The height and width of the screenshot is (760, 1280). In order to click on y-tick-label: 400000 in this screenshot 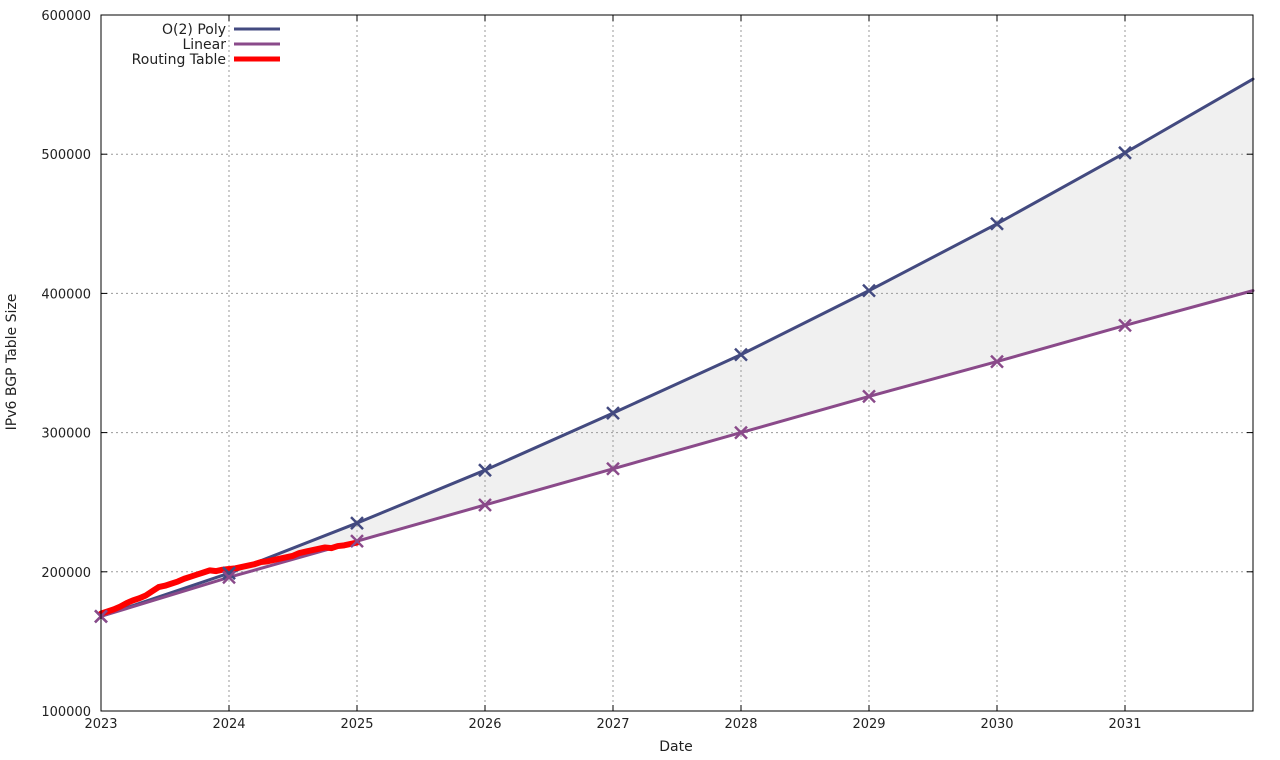, I will do `click(66, 294)`.